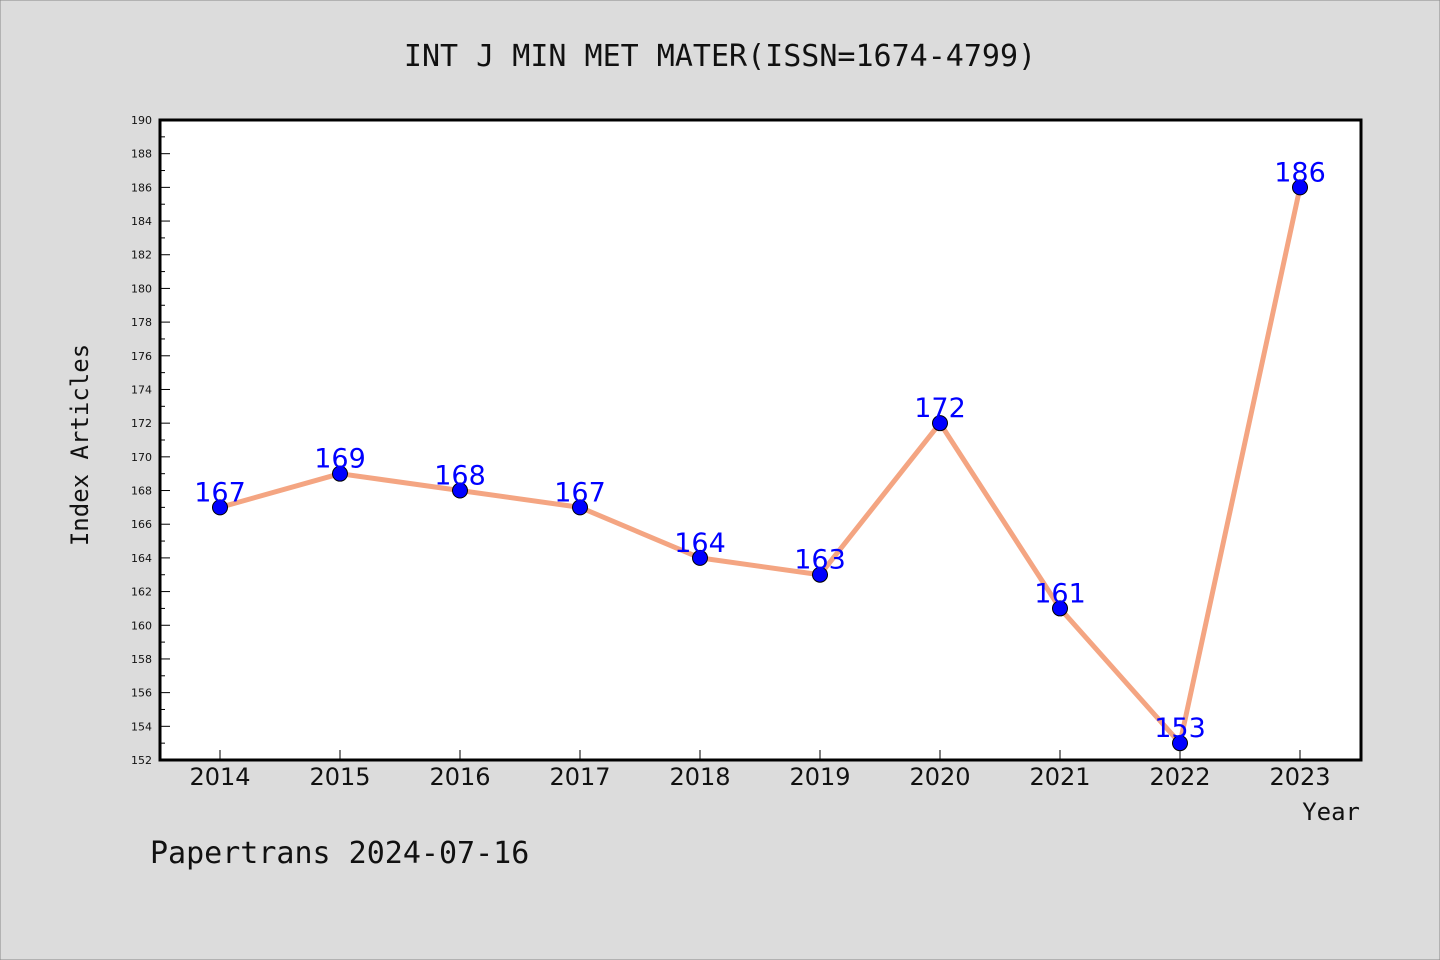 The height and width of the screenshot is (960, 1440). What do you see at coordinates (219, 777) in the screenshot?
I see `x-tick-label: 2014` at bounding box center [219, 777].